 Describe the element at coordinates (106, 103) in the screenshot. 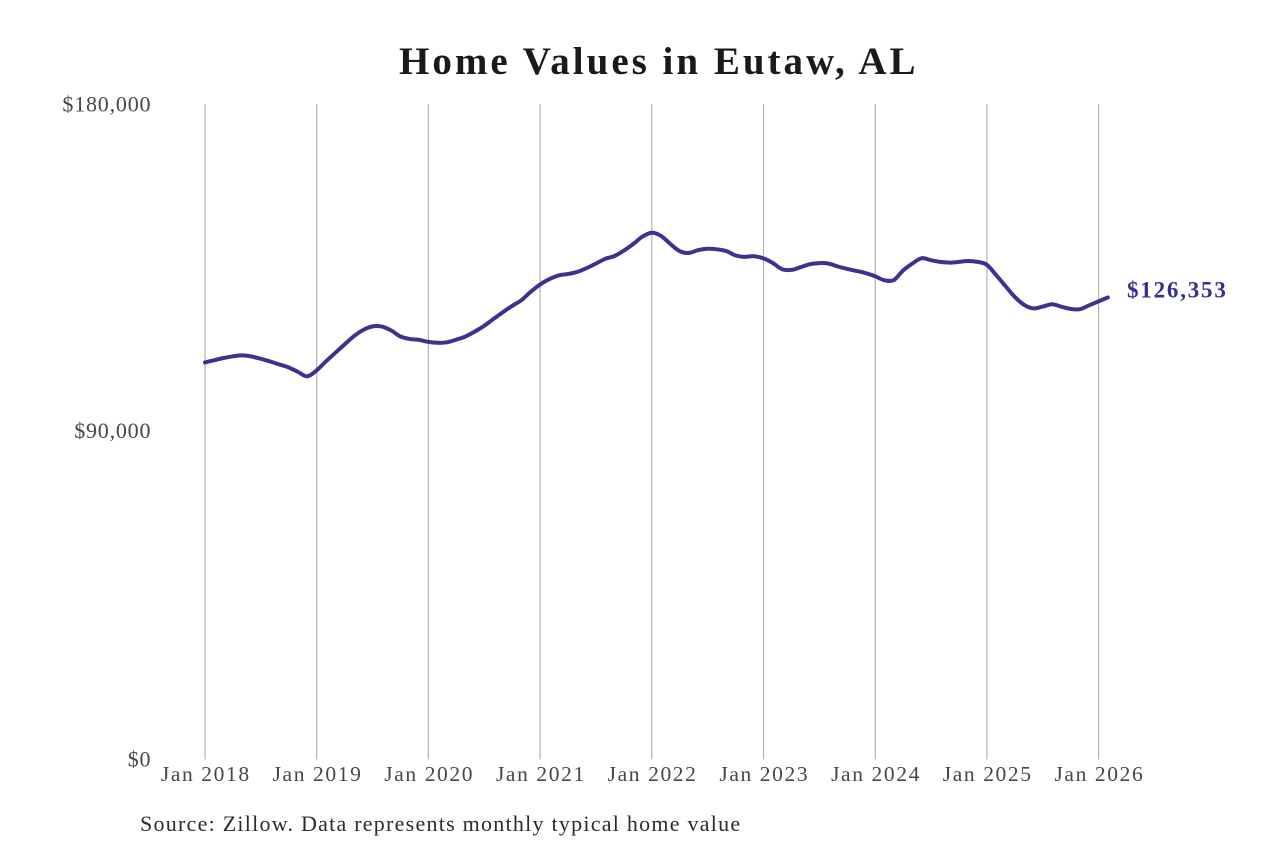

I see `svg-text: $180,000` at that location.